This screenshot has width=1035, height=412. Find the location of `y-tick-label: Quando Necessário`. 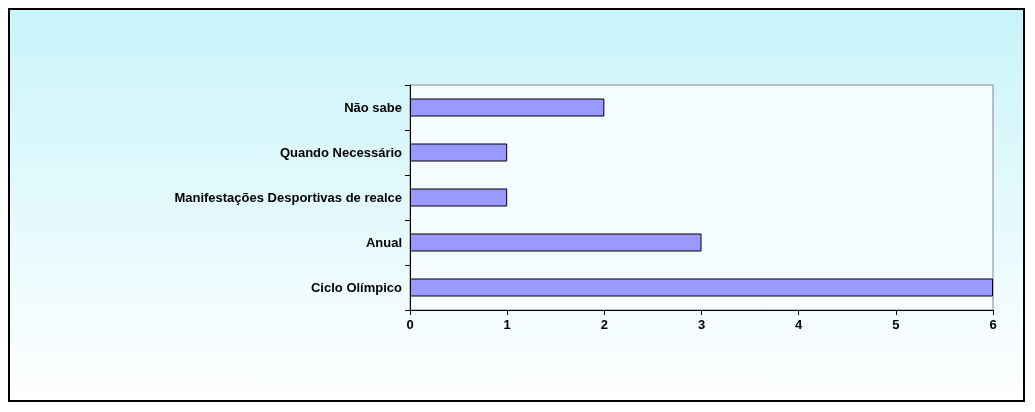

y-tick-label: Quando Necessário is located at coordinates (341, 152).